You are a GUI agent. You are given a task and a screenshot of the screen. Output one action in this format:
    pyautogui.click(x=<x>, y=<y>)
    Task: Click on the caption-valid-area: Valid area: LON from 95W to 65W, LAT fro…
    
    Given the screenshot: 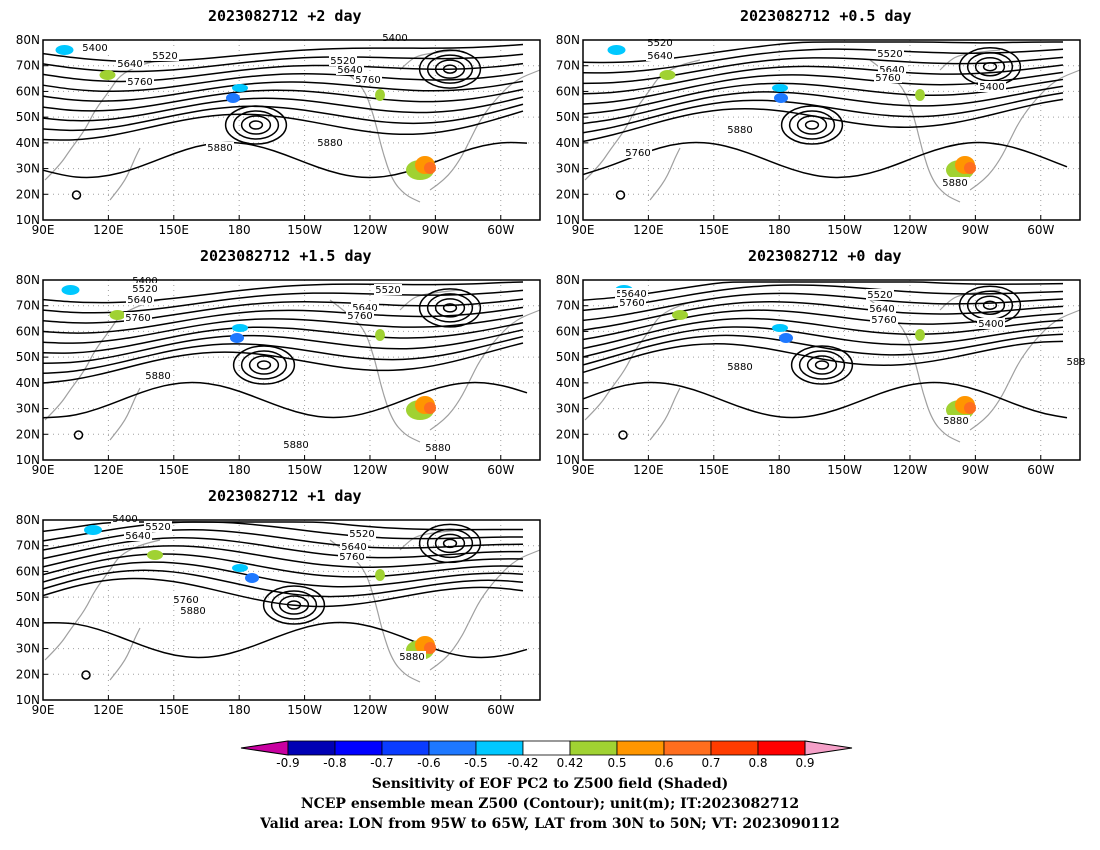 What is the action you would take?
    pyautogui.click(x=550, y=824)
    